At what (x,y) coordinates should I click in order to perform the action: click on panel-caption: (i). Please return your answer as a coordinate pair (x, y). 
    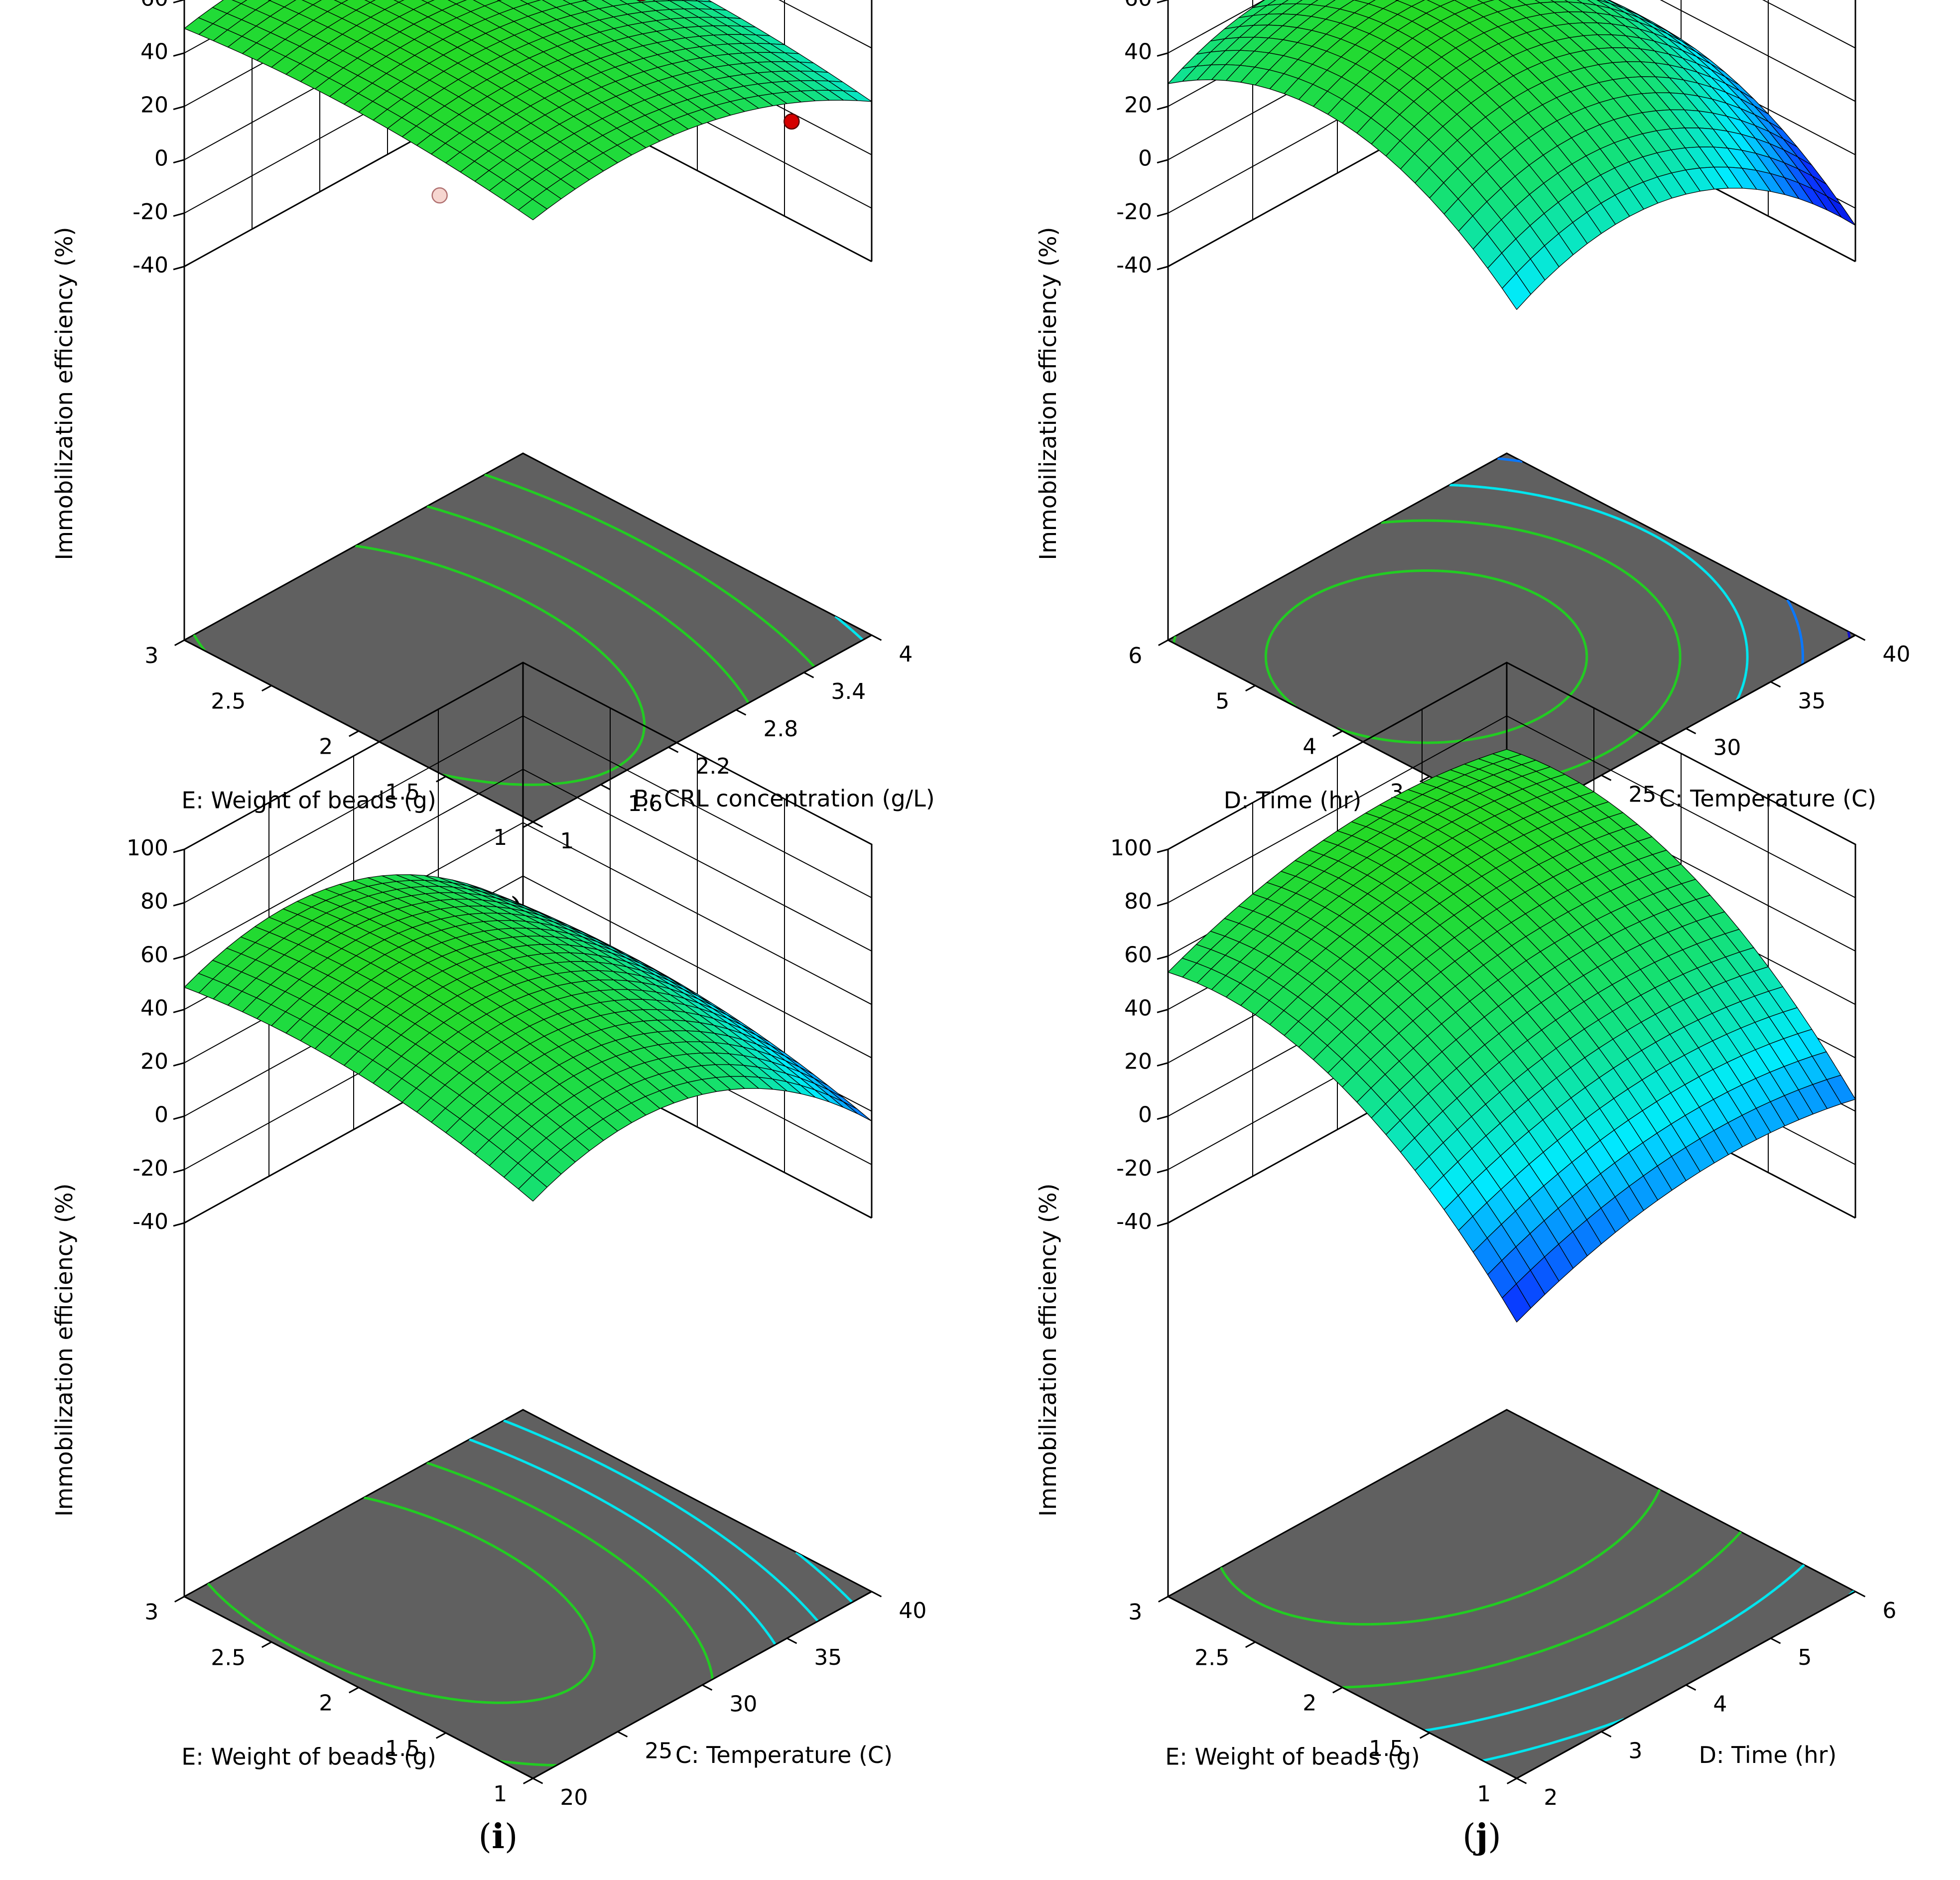
    Looking at the image, I should click on (498, 1837).